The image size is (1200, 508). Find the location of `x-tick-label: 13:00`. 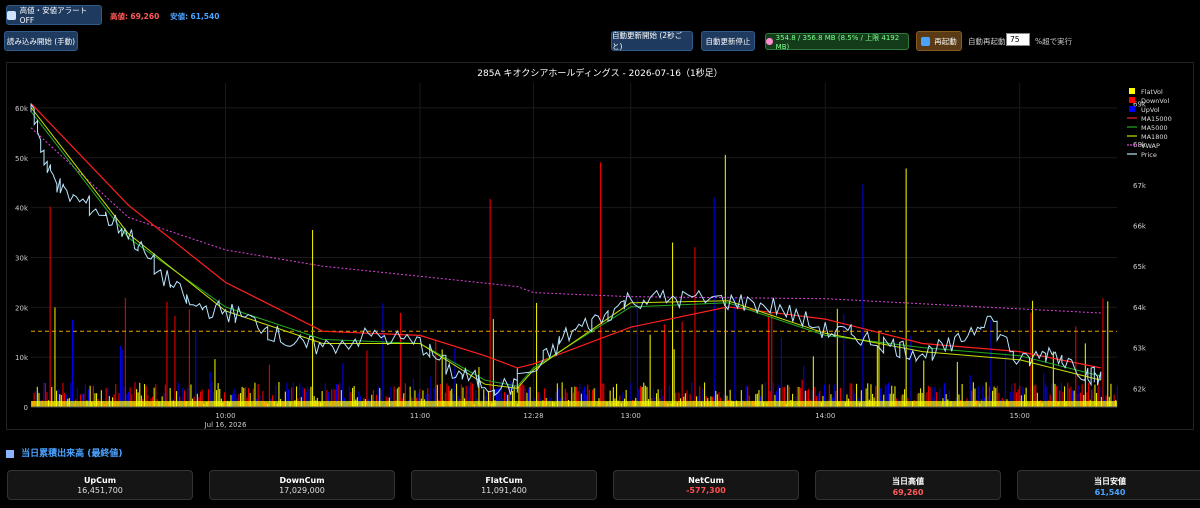

x-tick-label: 13:00 is located at coordinates (631, 416).